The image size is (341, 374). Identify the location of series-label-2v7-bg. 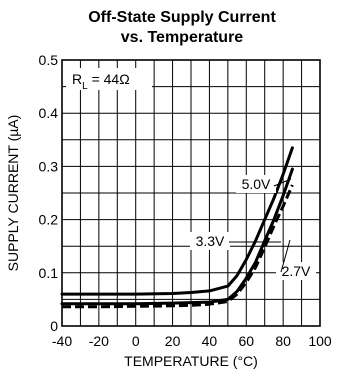
(296, 271).